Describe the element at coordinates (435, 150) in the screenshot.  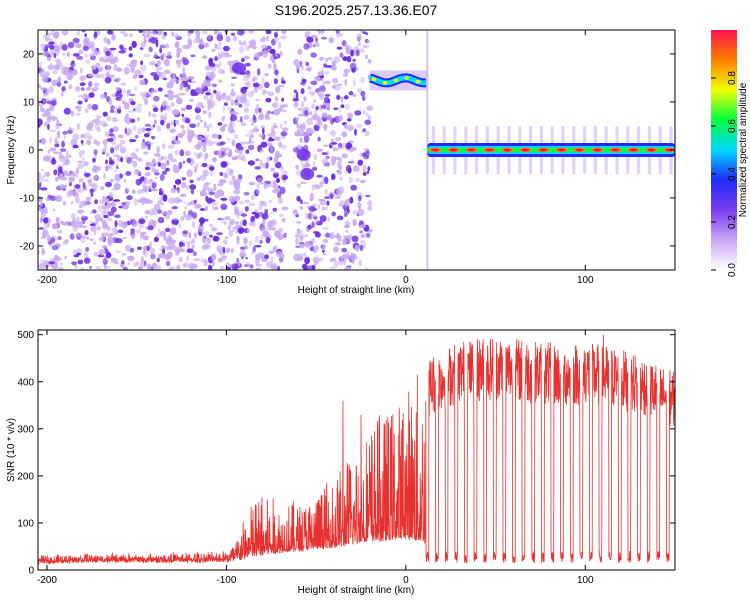
I see `spectrogram-band-peak` at that location.